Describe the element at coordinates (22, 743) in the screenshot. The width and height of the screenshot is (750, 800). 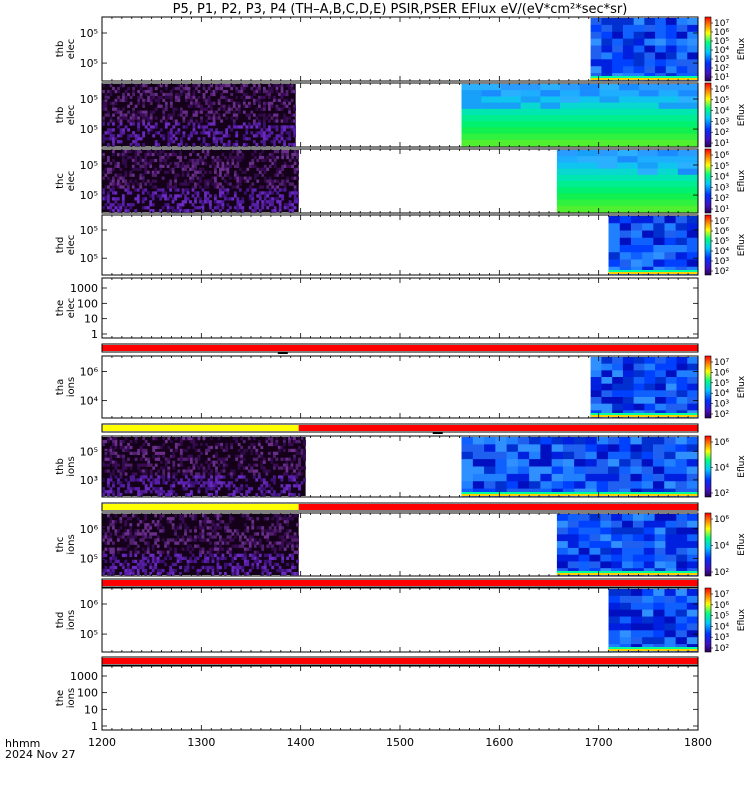
I see `footer-time-label: hhmm` at that location.